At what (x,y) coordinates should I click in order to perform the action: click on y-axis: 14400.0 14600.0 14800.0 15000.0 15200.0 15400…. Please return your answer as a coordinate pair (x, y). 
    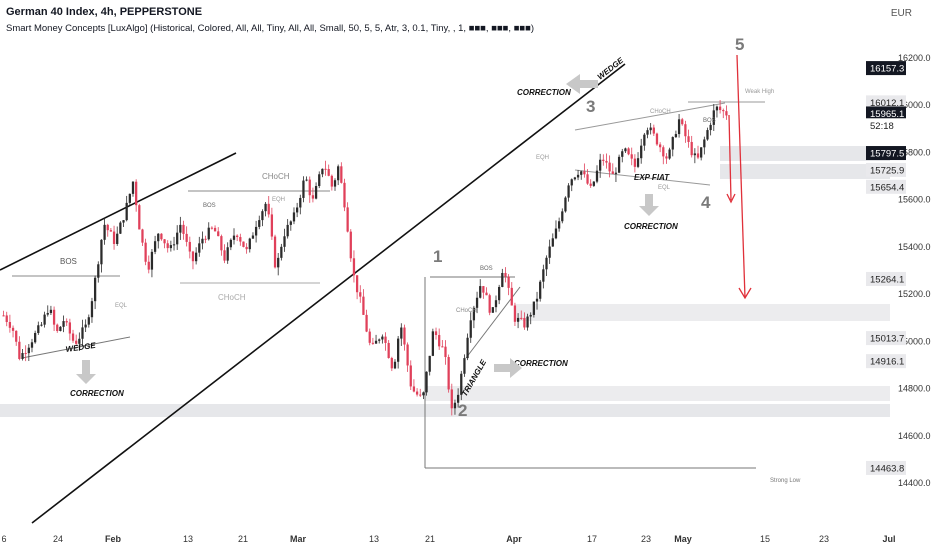
    Looking at the image, I should click on (914, 270).